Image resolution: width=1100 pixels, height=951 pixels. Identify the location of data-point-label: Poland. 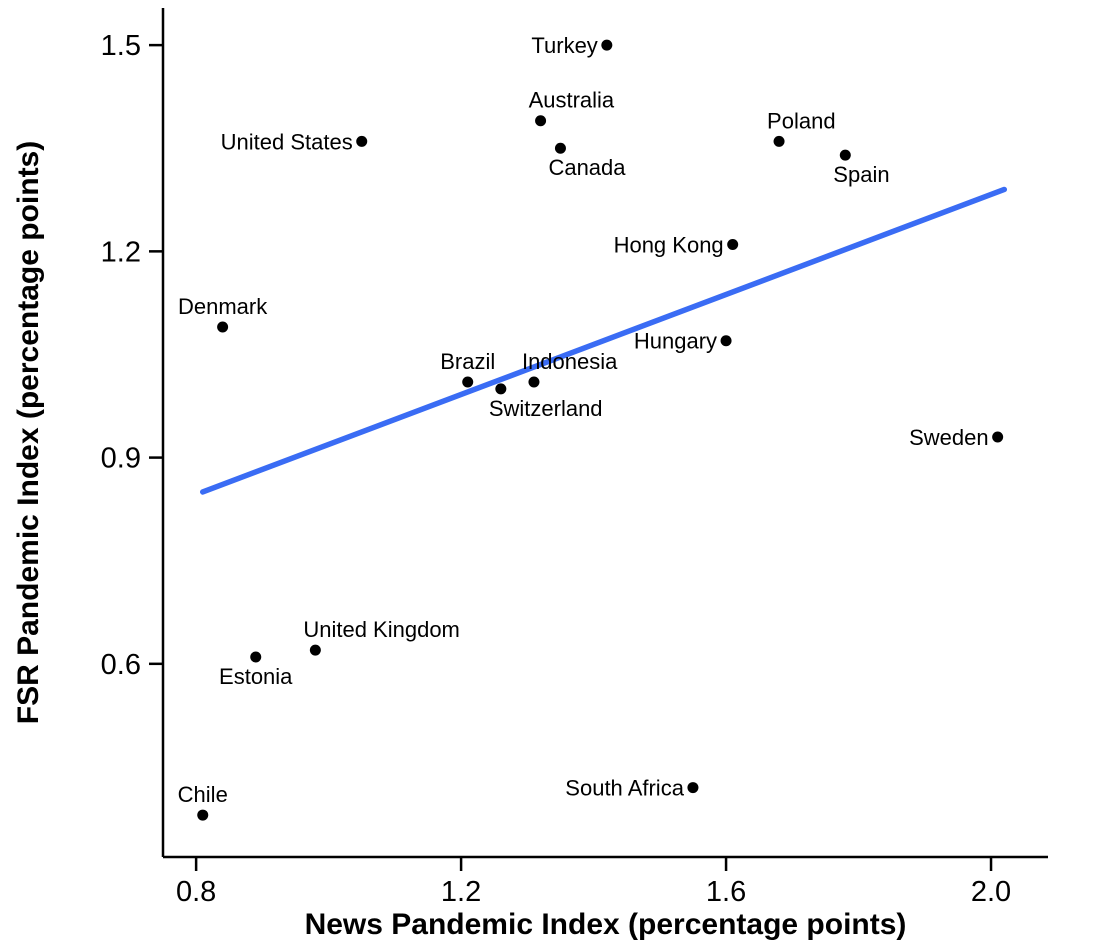
(801, 120).